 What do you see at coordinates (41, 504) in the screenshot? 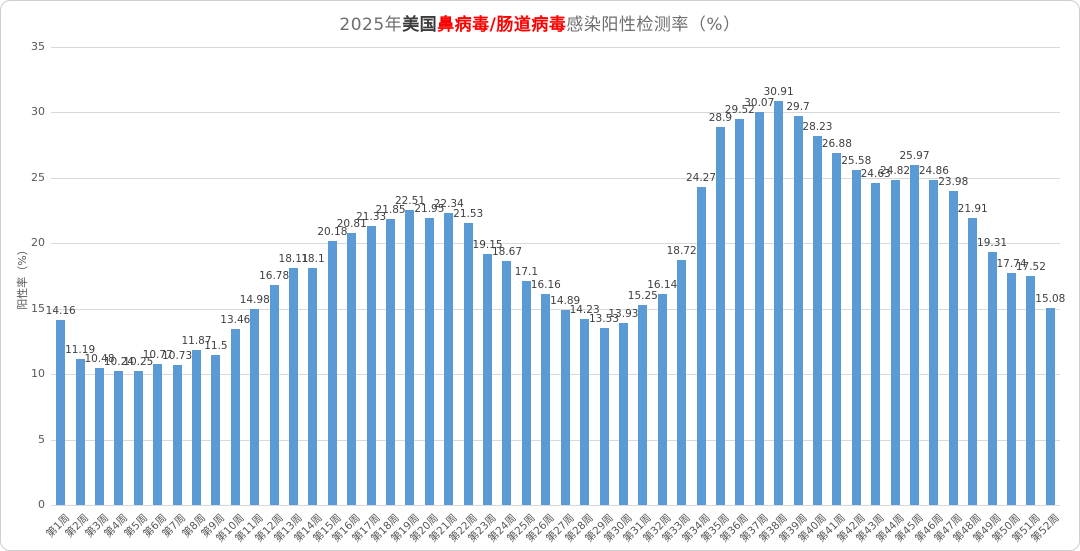
I see `y-tick-label-0: 0` at bounding box center [41, 504].